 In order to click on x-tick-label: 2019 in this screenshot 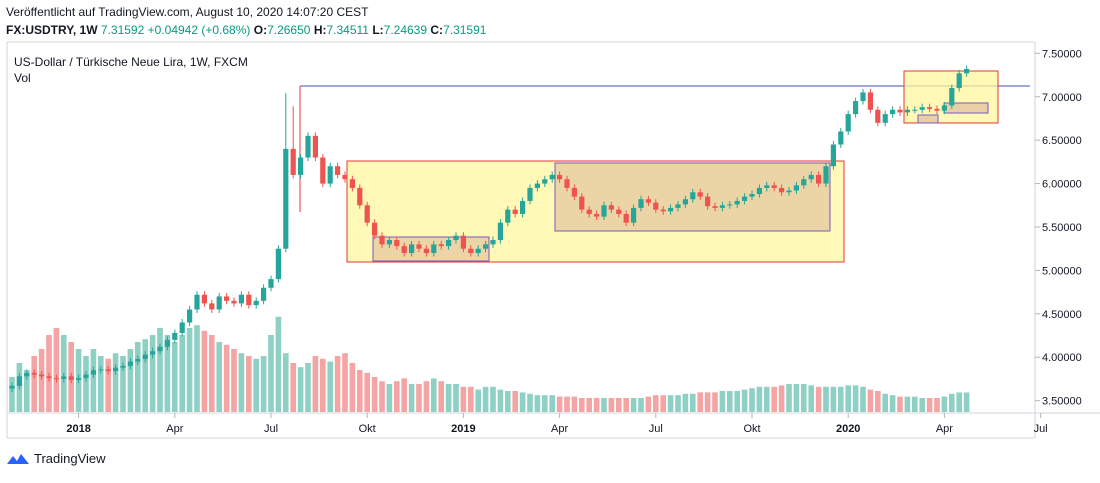, I will do `click(463, 429)`.